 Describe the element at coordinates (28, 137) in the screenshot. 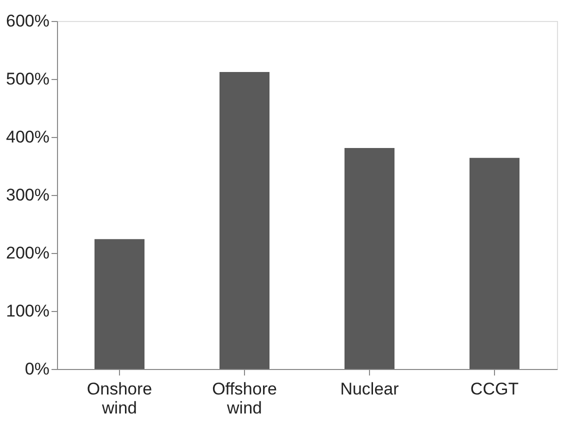

I see `y-tick-label: 400%` at that location.